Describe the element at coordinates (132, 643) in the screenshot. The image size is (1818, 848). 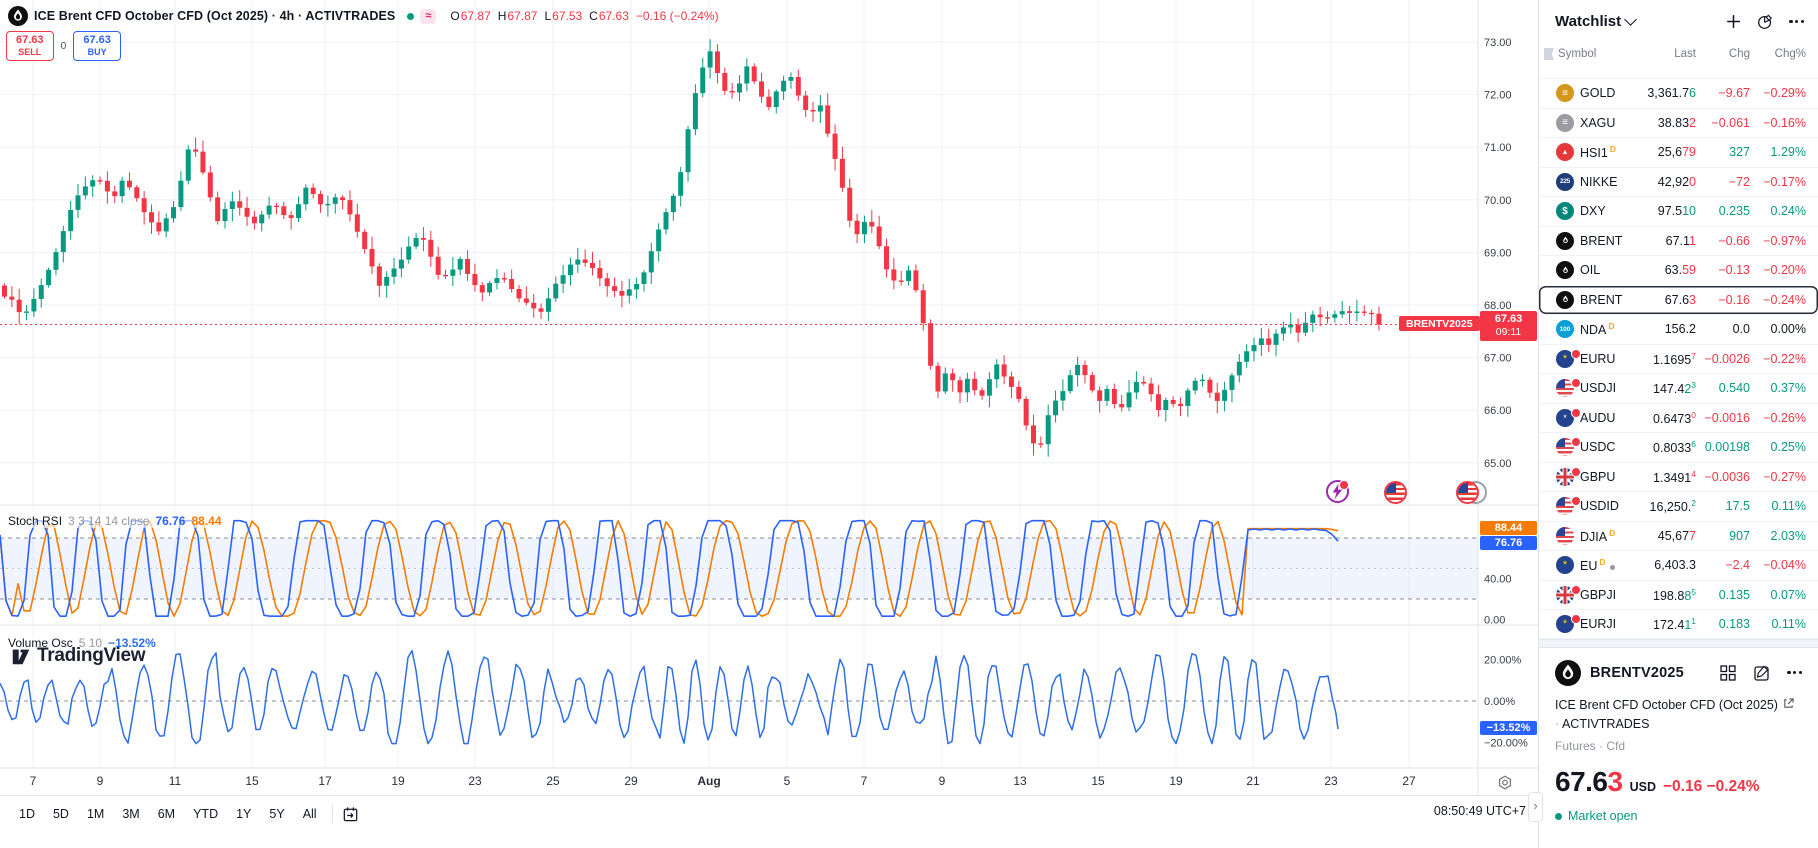
I see `volume-osc-value: −13.52%` at that location.